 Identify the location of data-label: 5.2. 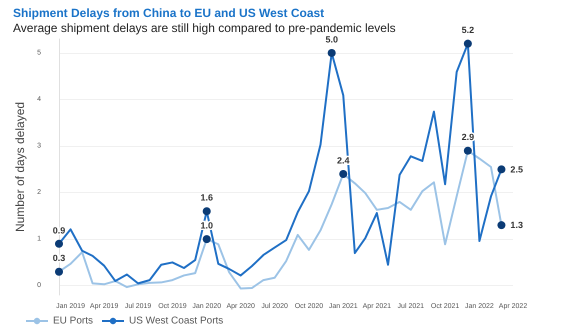
(468, 30).